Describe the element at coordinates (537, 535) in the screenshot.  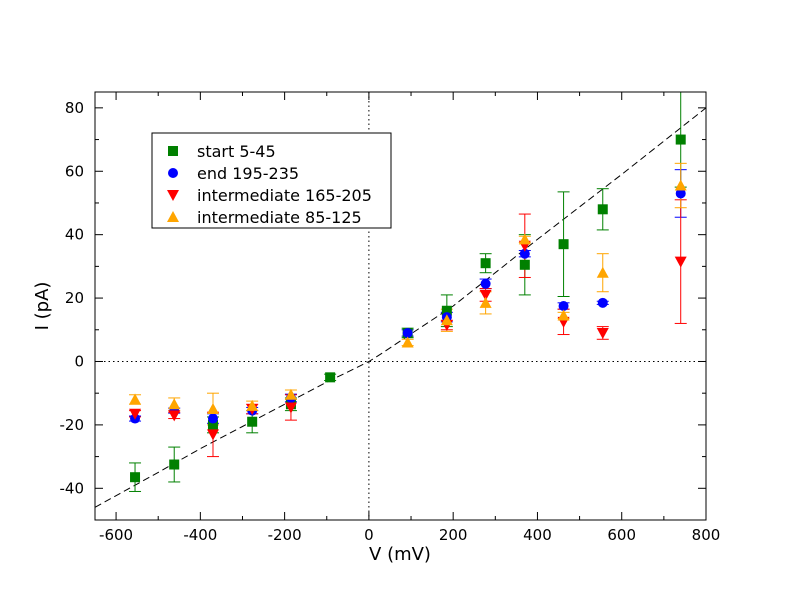
I see `x-tick-label: 400` at that location.